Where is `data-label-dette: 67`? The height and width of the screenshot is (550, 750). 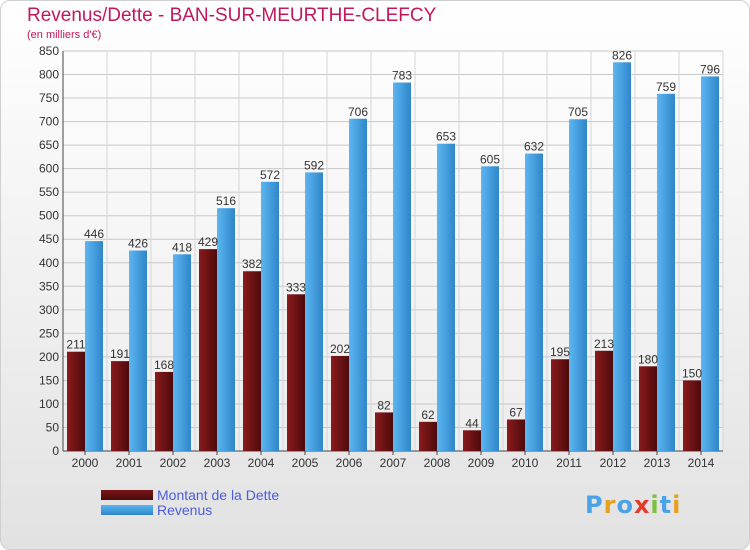
data-label-dette: 67 is located at coordinates (516, 412).